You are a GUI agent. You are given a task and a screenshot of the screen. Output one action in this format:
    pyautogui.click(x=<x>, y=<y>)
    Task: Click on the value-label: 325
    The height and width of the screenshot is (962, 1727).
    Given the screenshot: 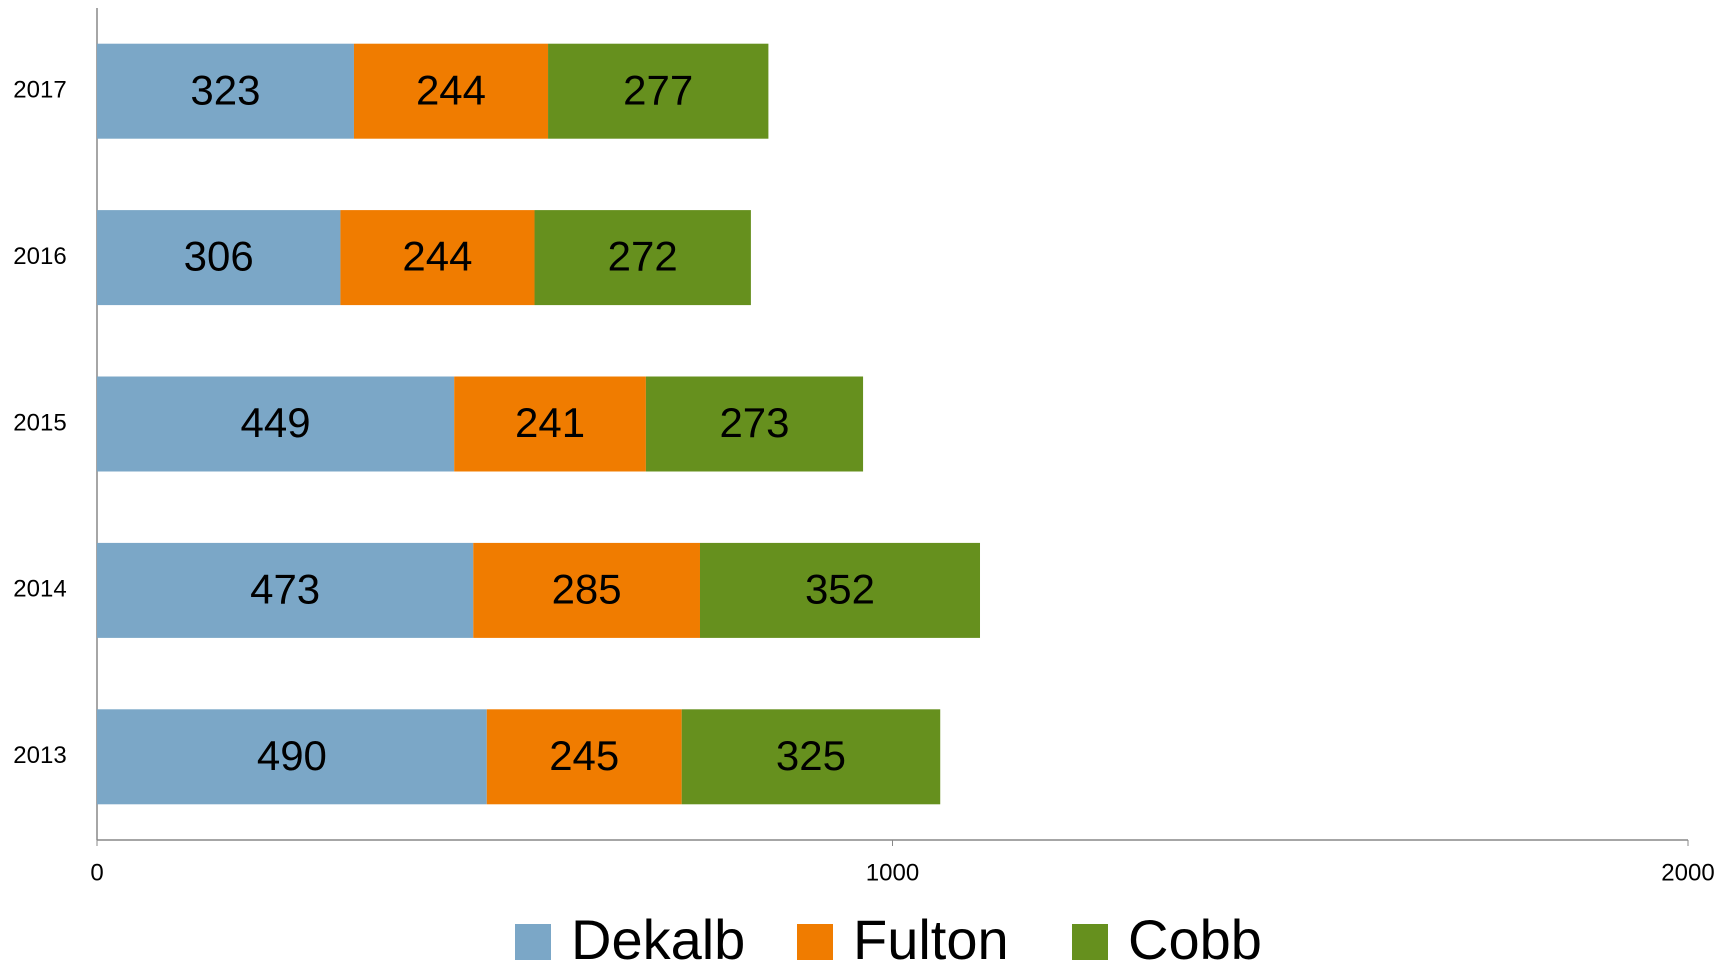 What is the action you would take?
    pyautogui.click(x=811, y=755)
    